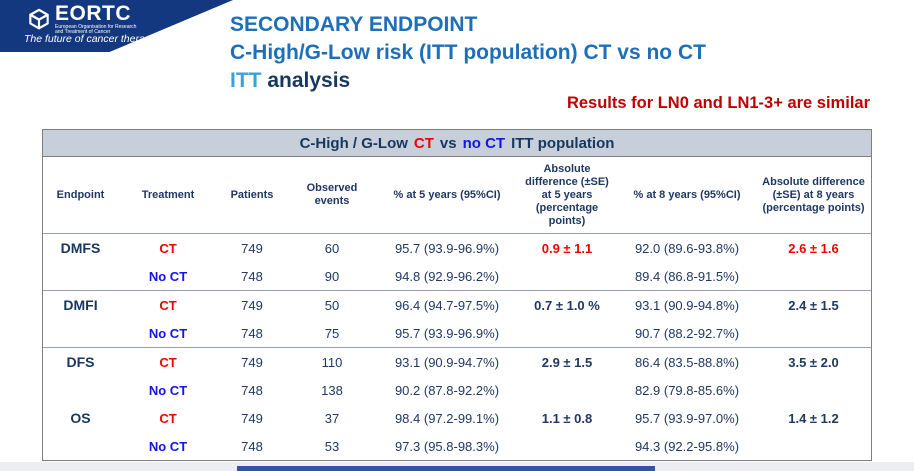  Describe the element at coordinates (332, 418) in the screenshot. I see `events-value: 37` at that location.